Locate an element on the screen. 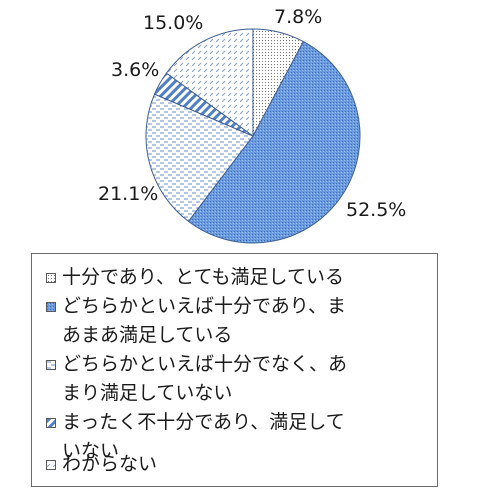 The width and height of the screenshot is (480, 495). data-label: 21.1% is located at coordinates (128, 194).